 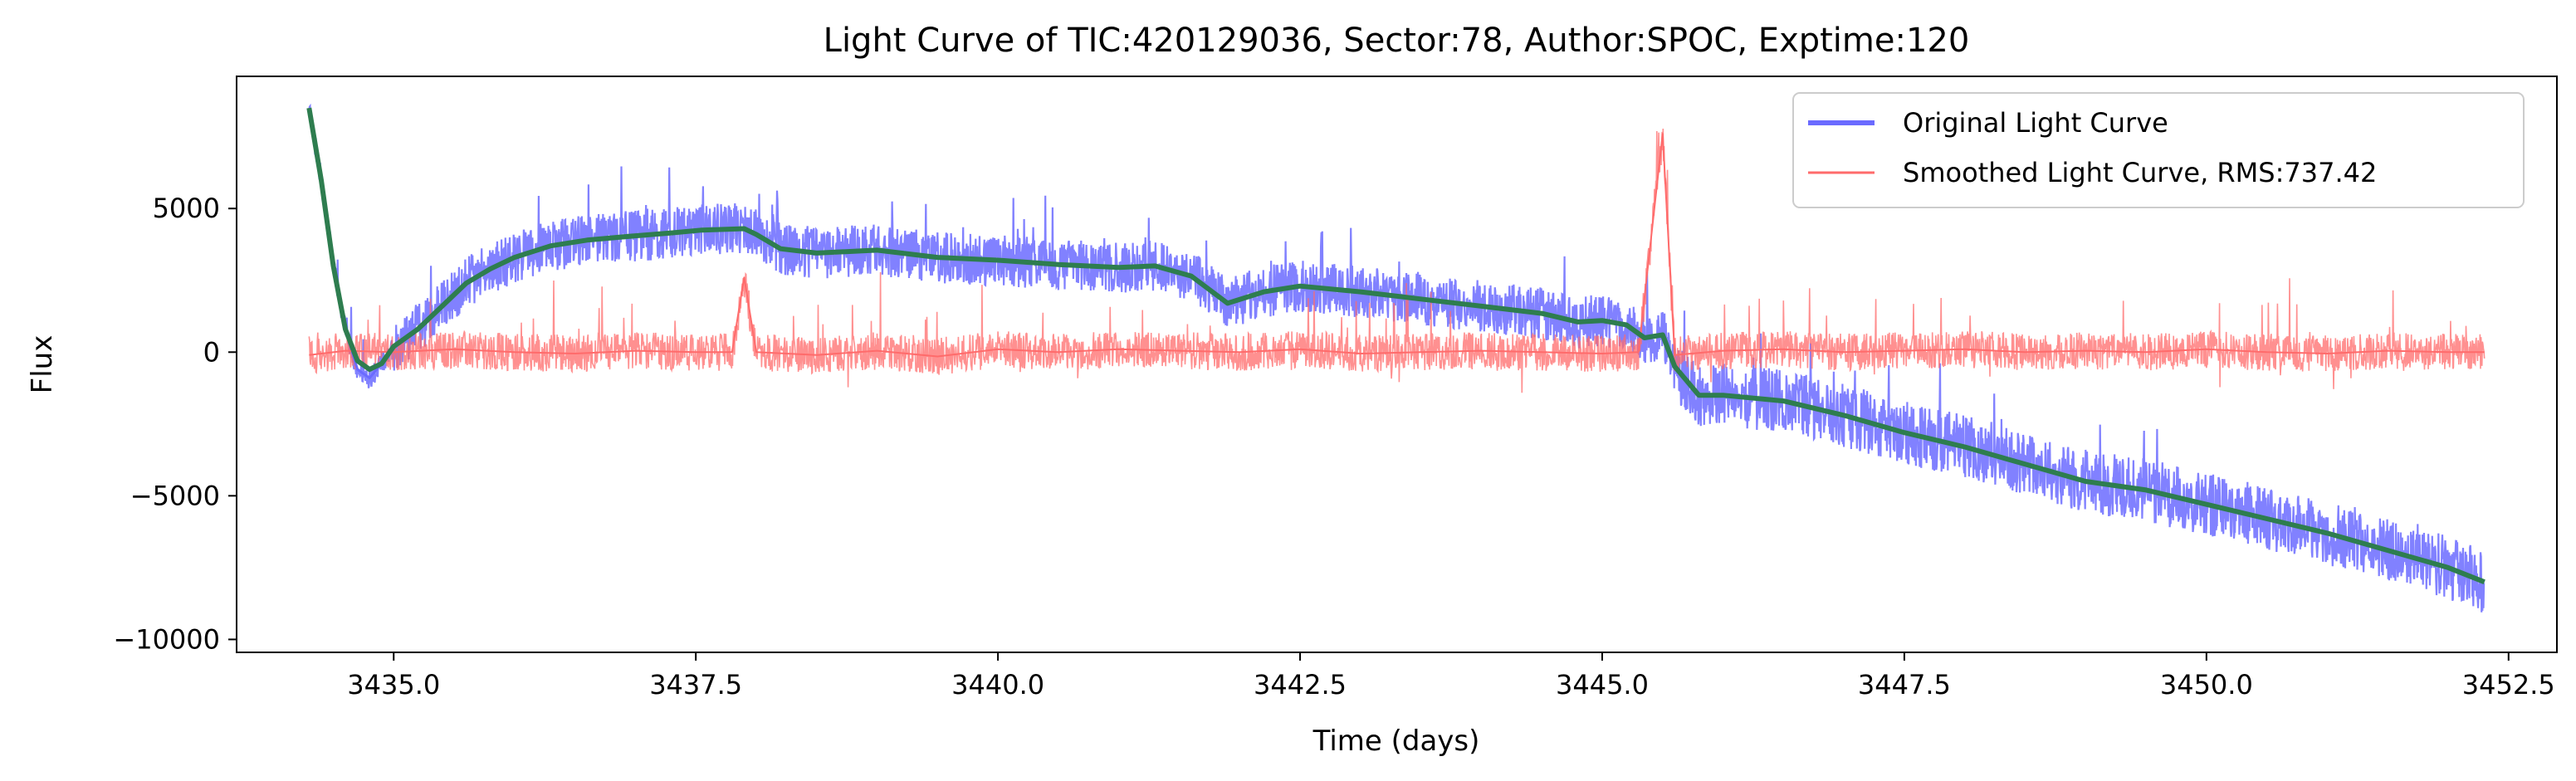 I want to click on y-tick-label: −10000, so click(x=166, y=639).